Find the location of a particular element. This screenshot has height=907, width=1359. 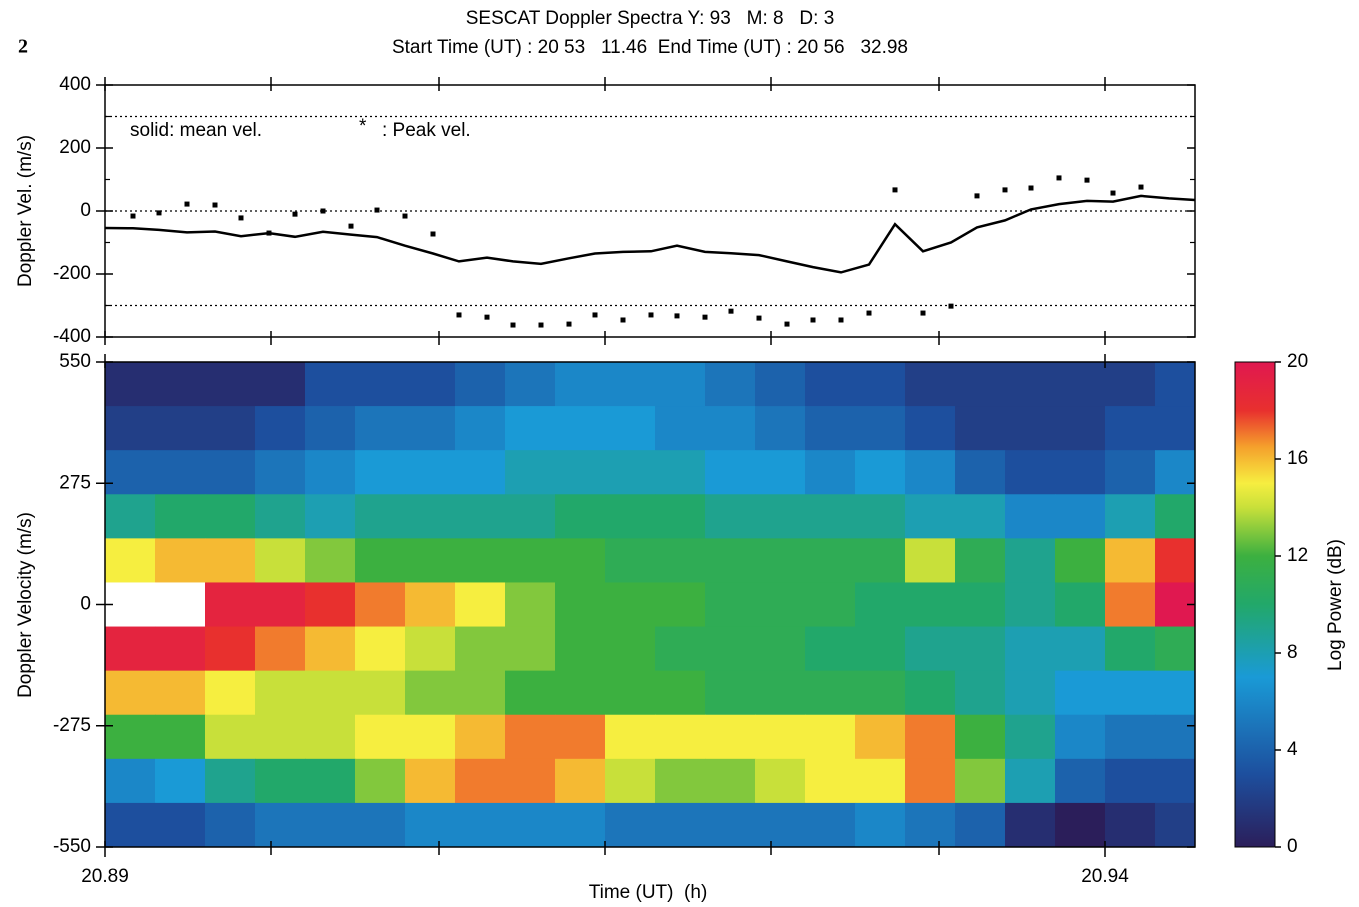

y-tick-label: -275 is located at coordinates (72, 725).